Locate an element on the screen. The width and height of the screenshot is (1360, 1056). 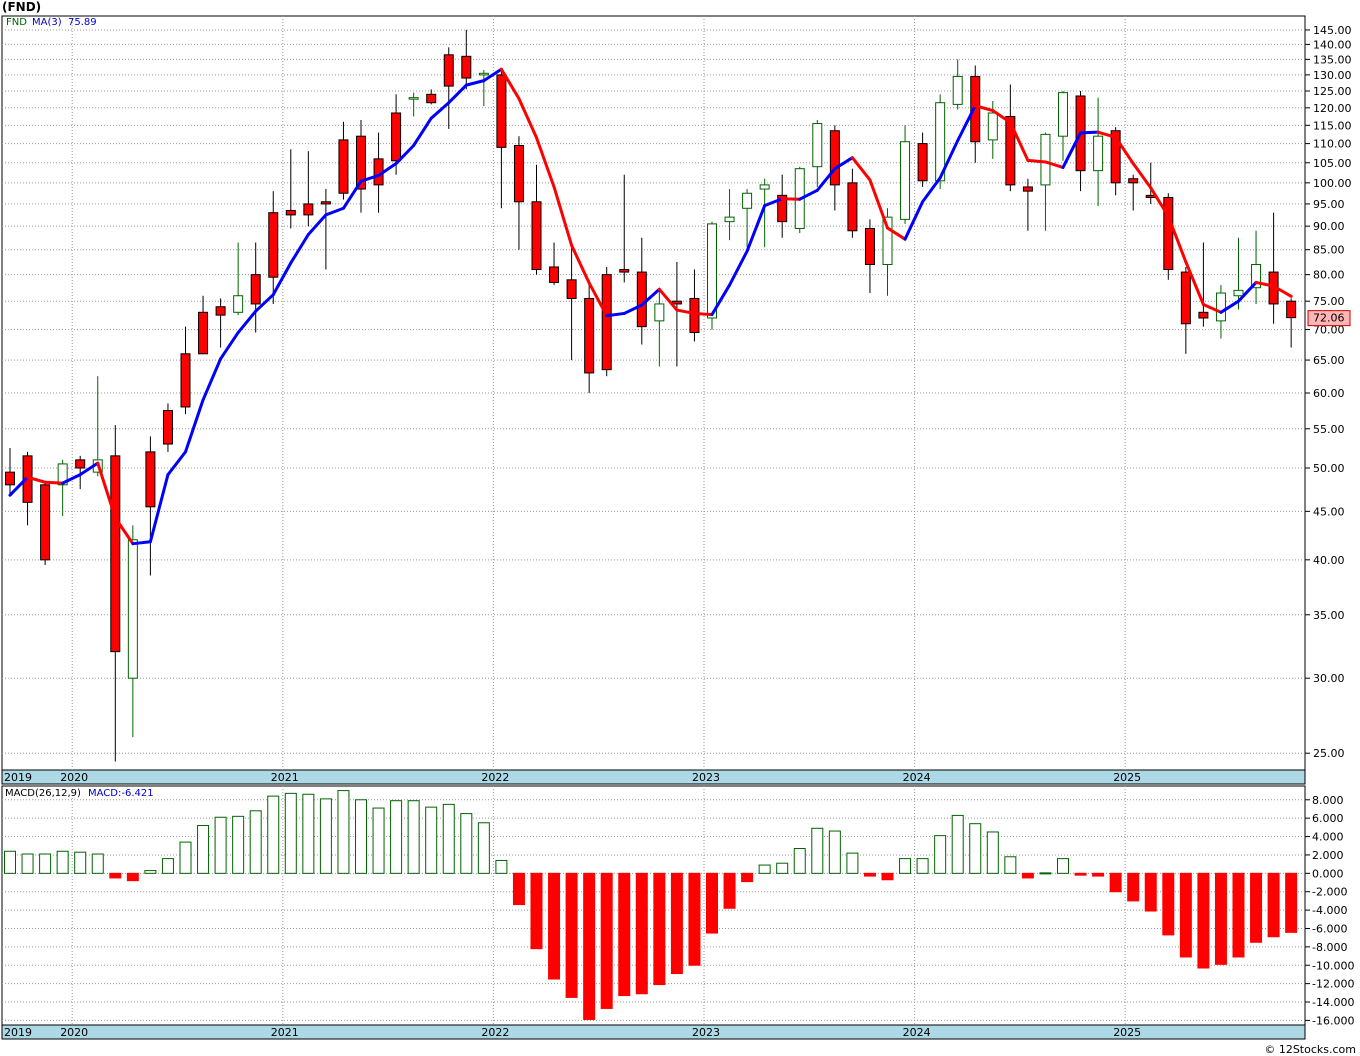
chart-title: (FND) is located at coordinates (22, 7).